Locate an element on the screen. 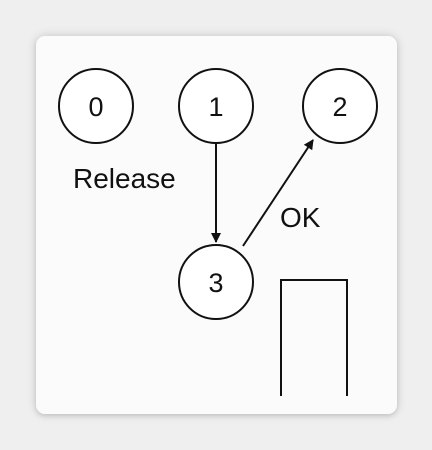  node-0-label: 0 is located at coordinates (95, 107).